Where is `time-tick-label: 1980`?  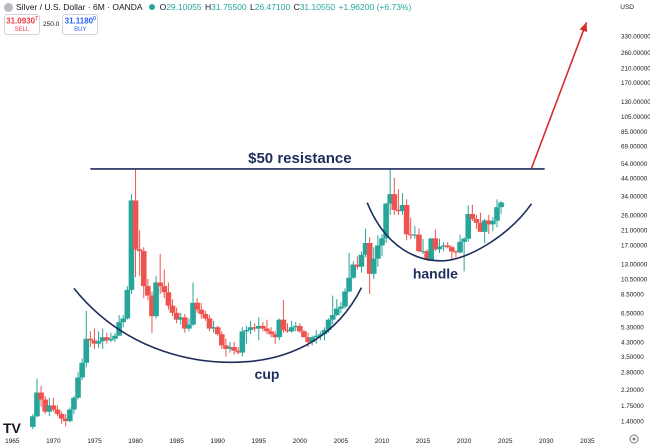
time-tick-label: 1980 is located at coordinates (135, 441).